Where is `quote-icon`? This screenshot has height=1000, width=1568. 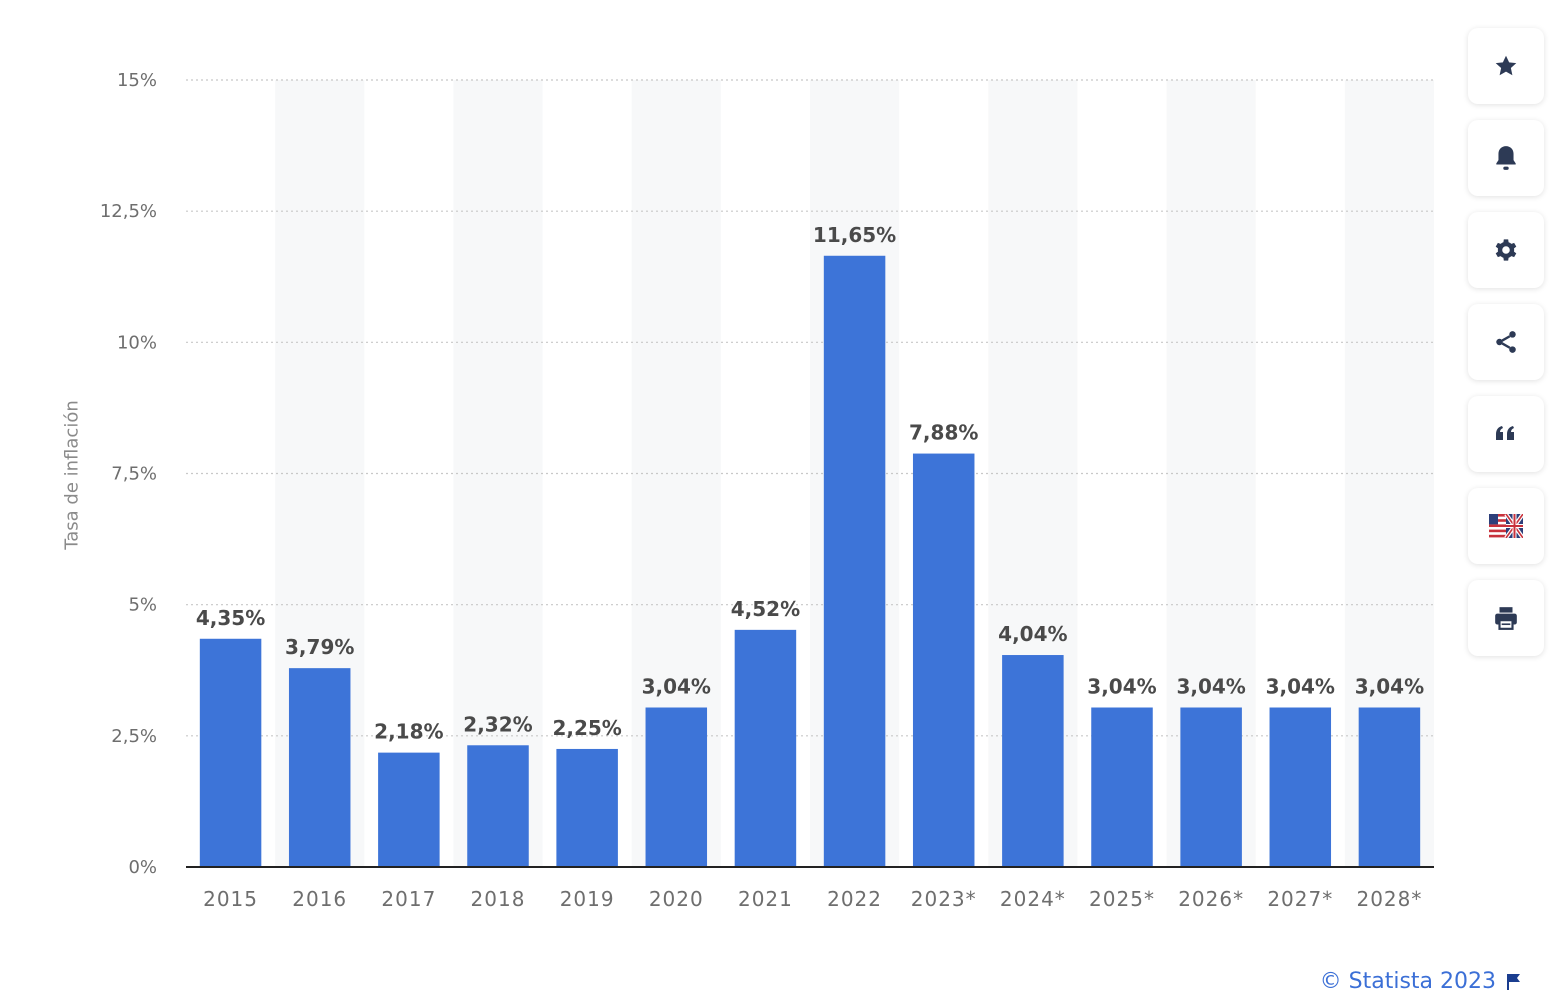
quote-icon is located at coordinates (1505, 433).